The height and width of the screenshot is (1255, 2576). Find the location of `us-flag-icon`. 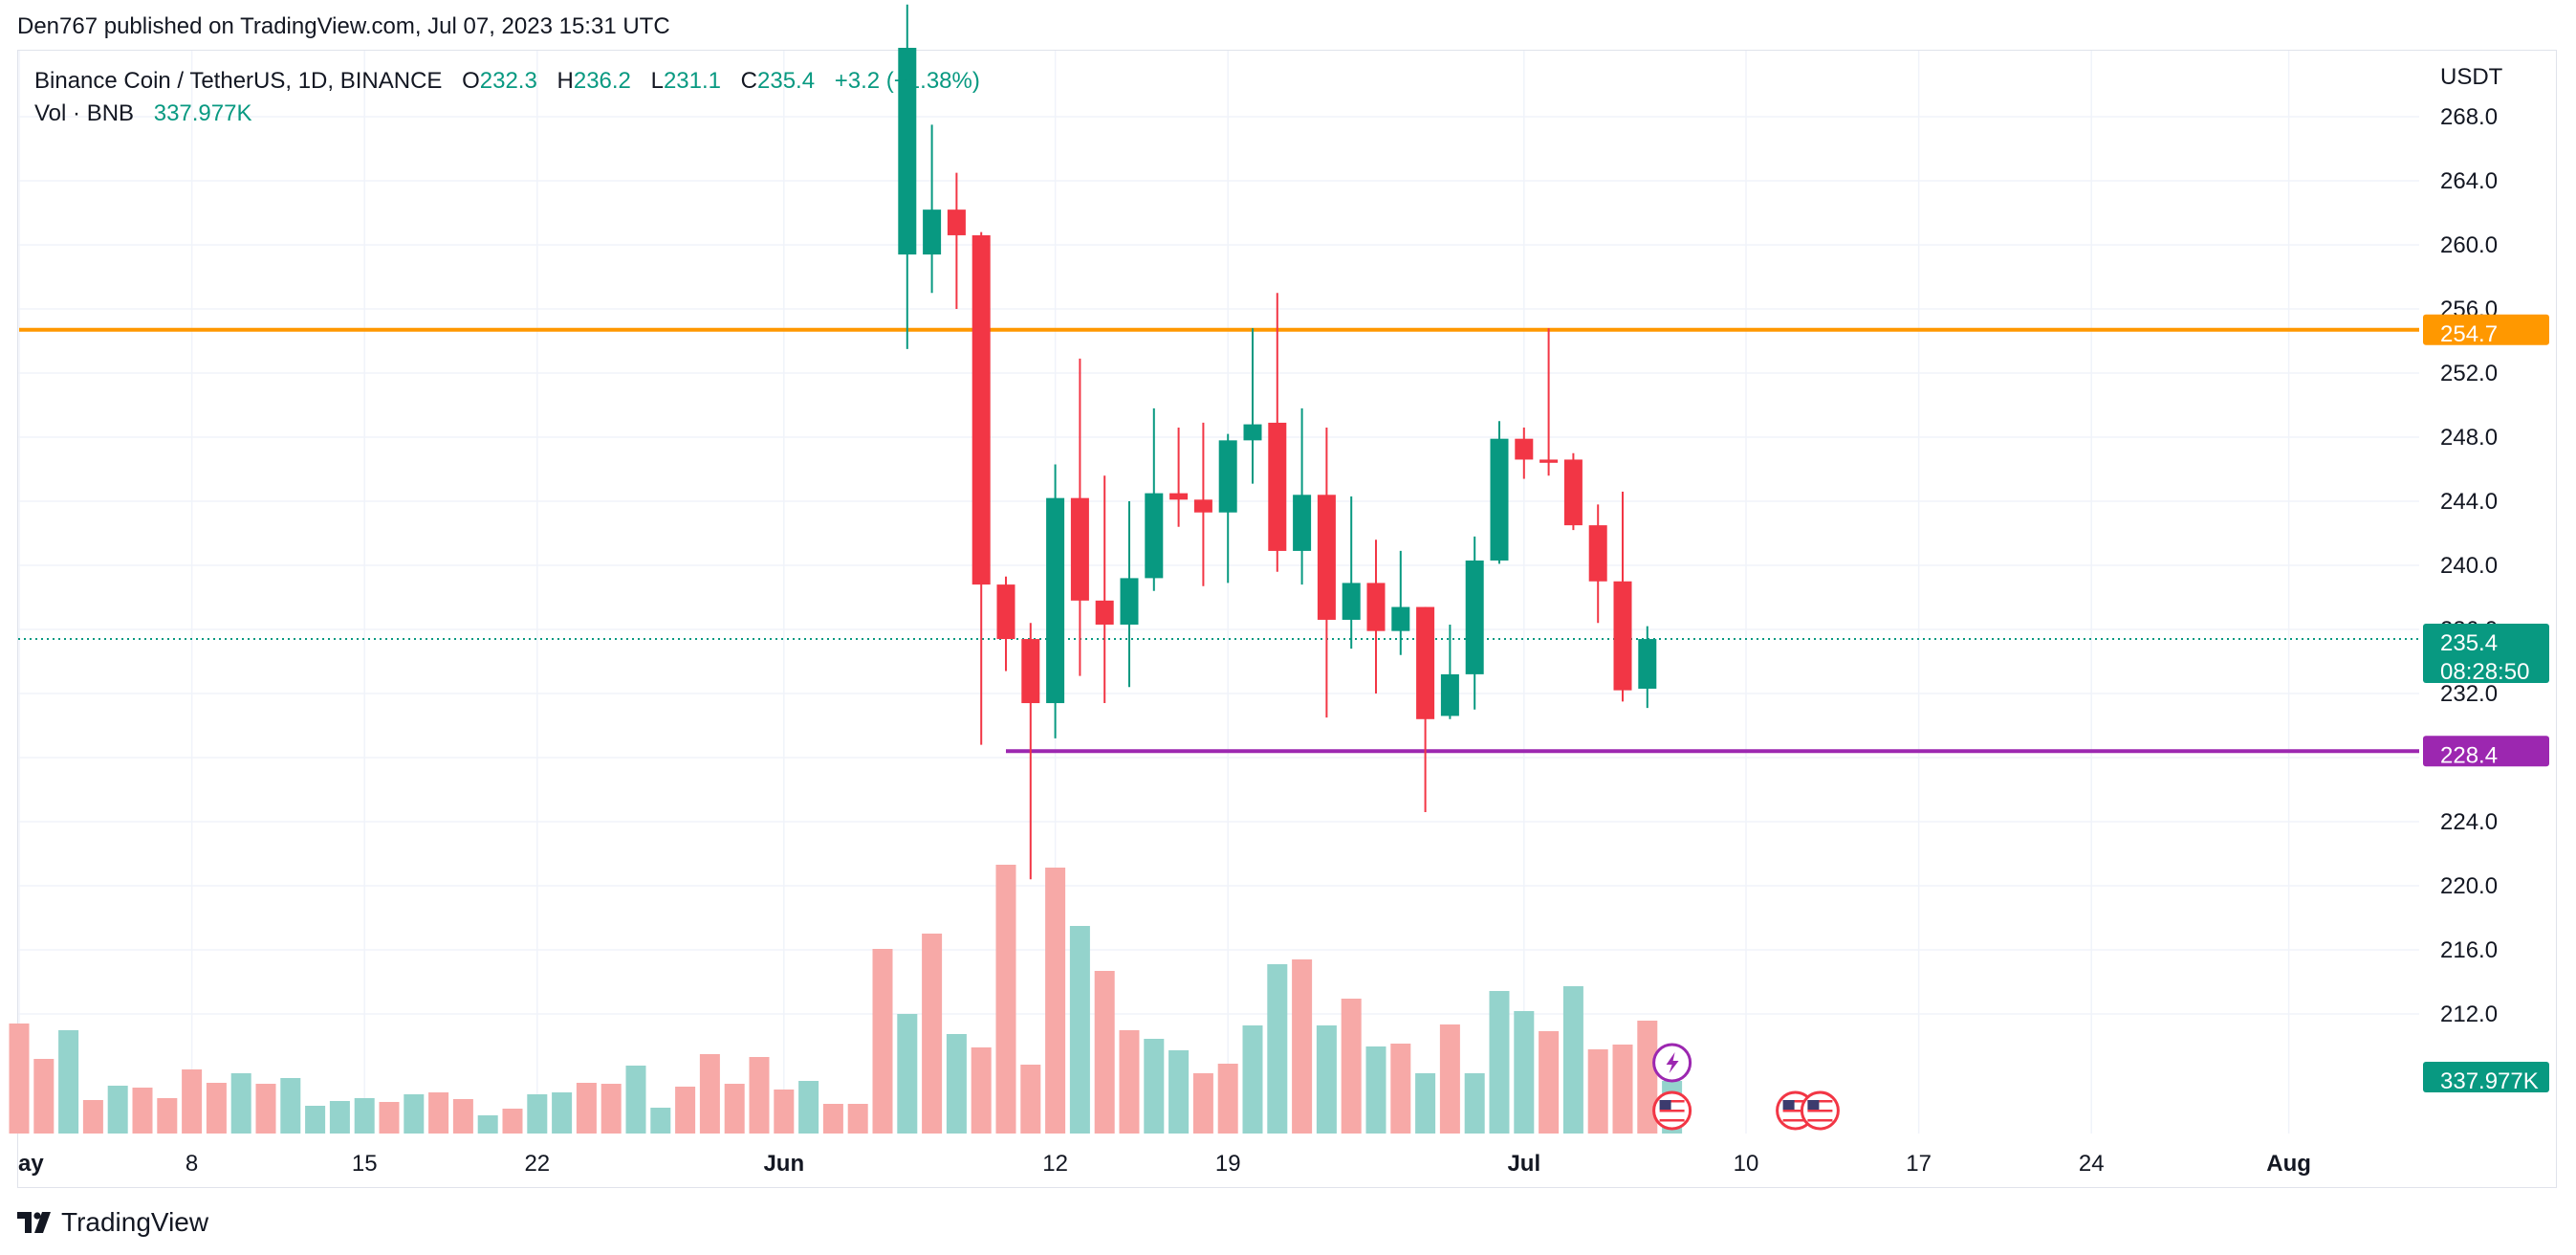

us-flag-icon is located at coordinates (1820, 1110).